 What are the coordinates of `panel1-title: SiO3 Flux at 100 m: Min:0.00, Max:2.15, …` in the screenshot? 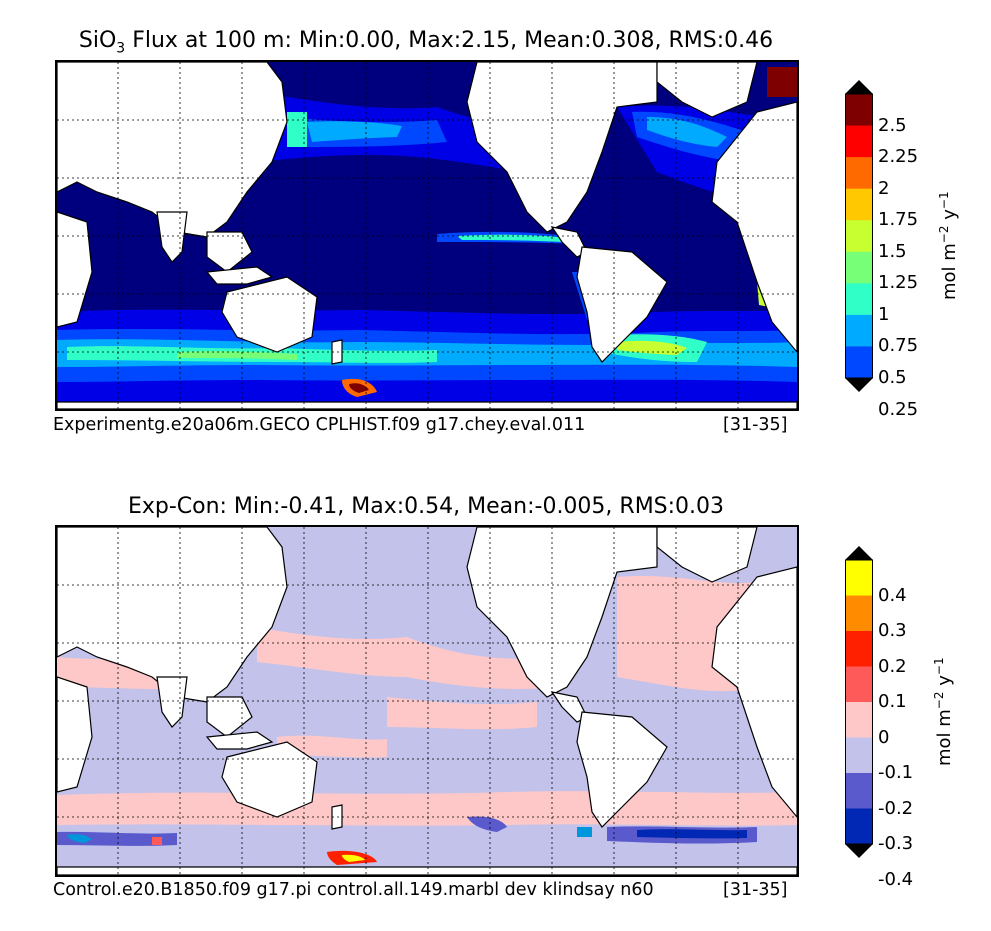 It's located at (426, 42).